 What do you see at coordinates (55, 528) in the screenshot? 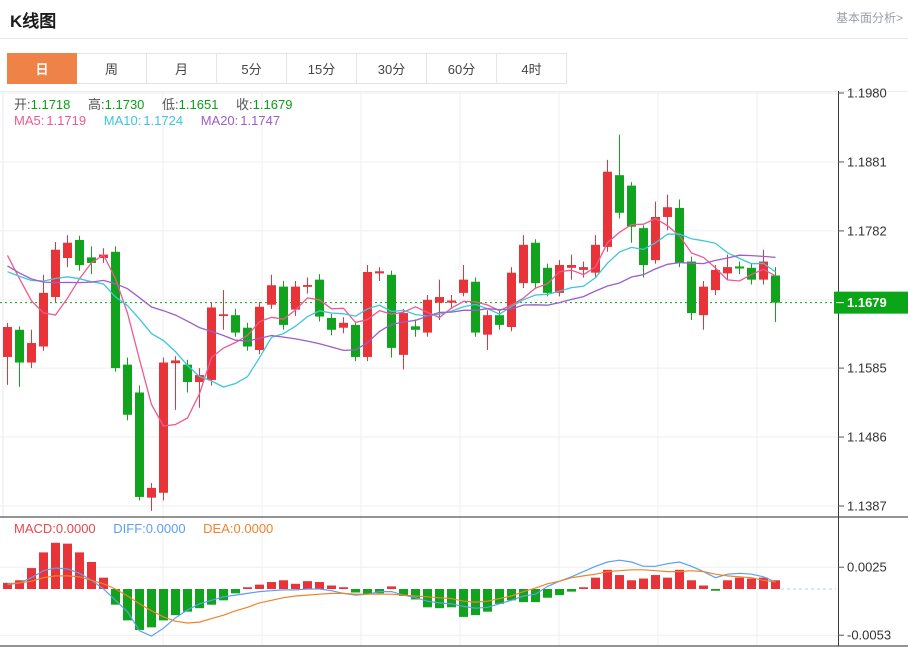
I see `macd-legend-item: MACD:0.0000` at bounding box center [55, 528].